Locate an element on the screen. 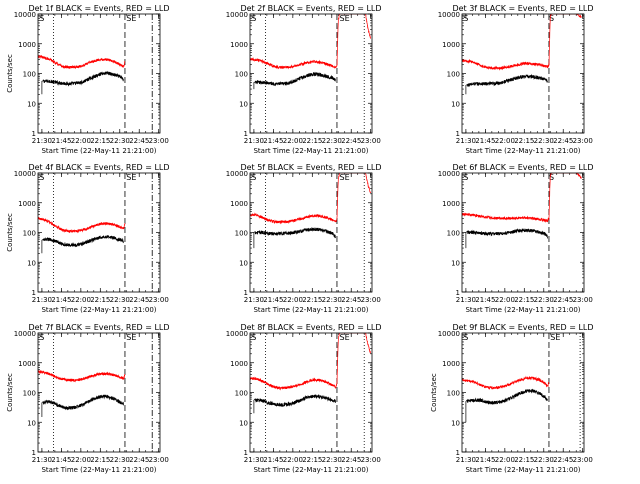  panel-title: Det 3f BLACK = Events, RED = LLD is located at coordinates (522, 8).